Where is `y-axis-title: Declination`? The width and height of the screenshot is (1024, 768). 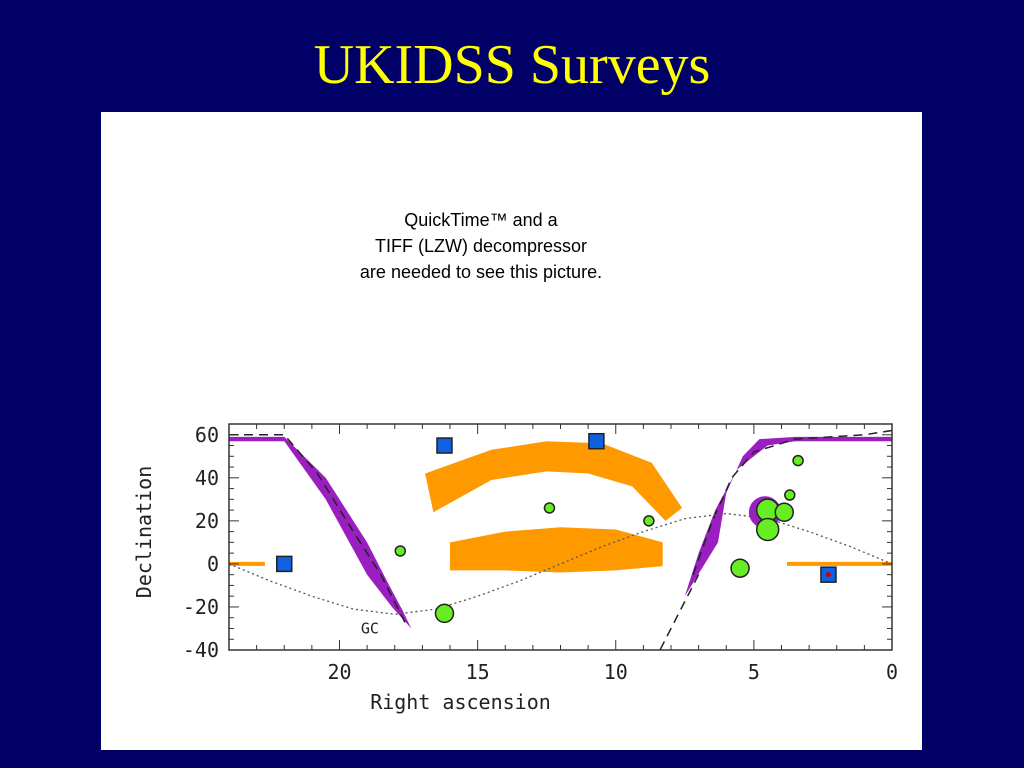
y-axis-title: Declination is located at coordinates (144, 532).